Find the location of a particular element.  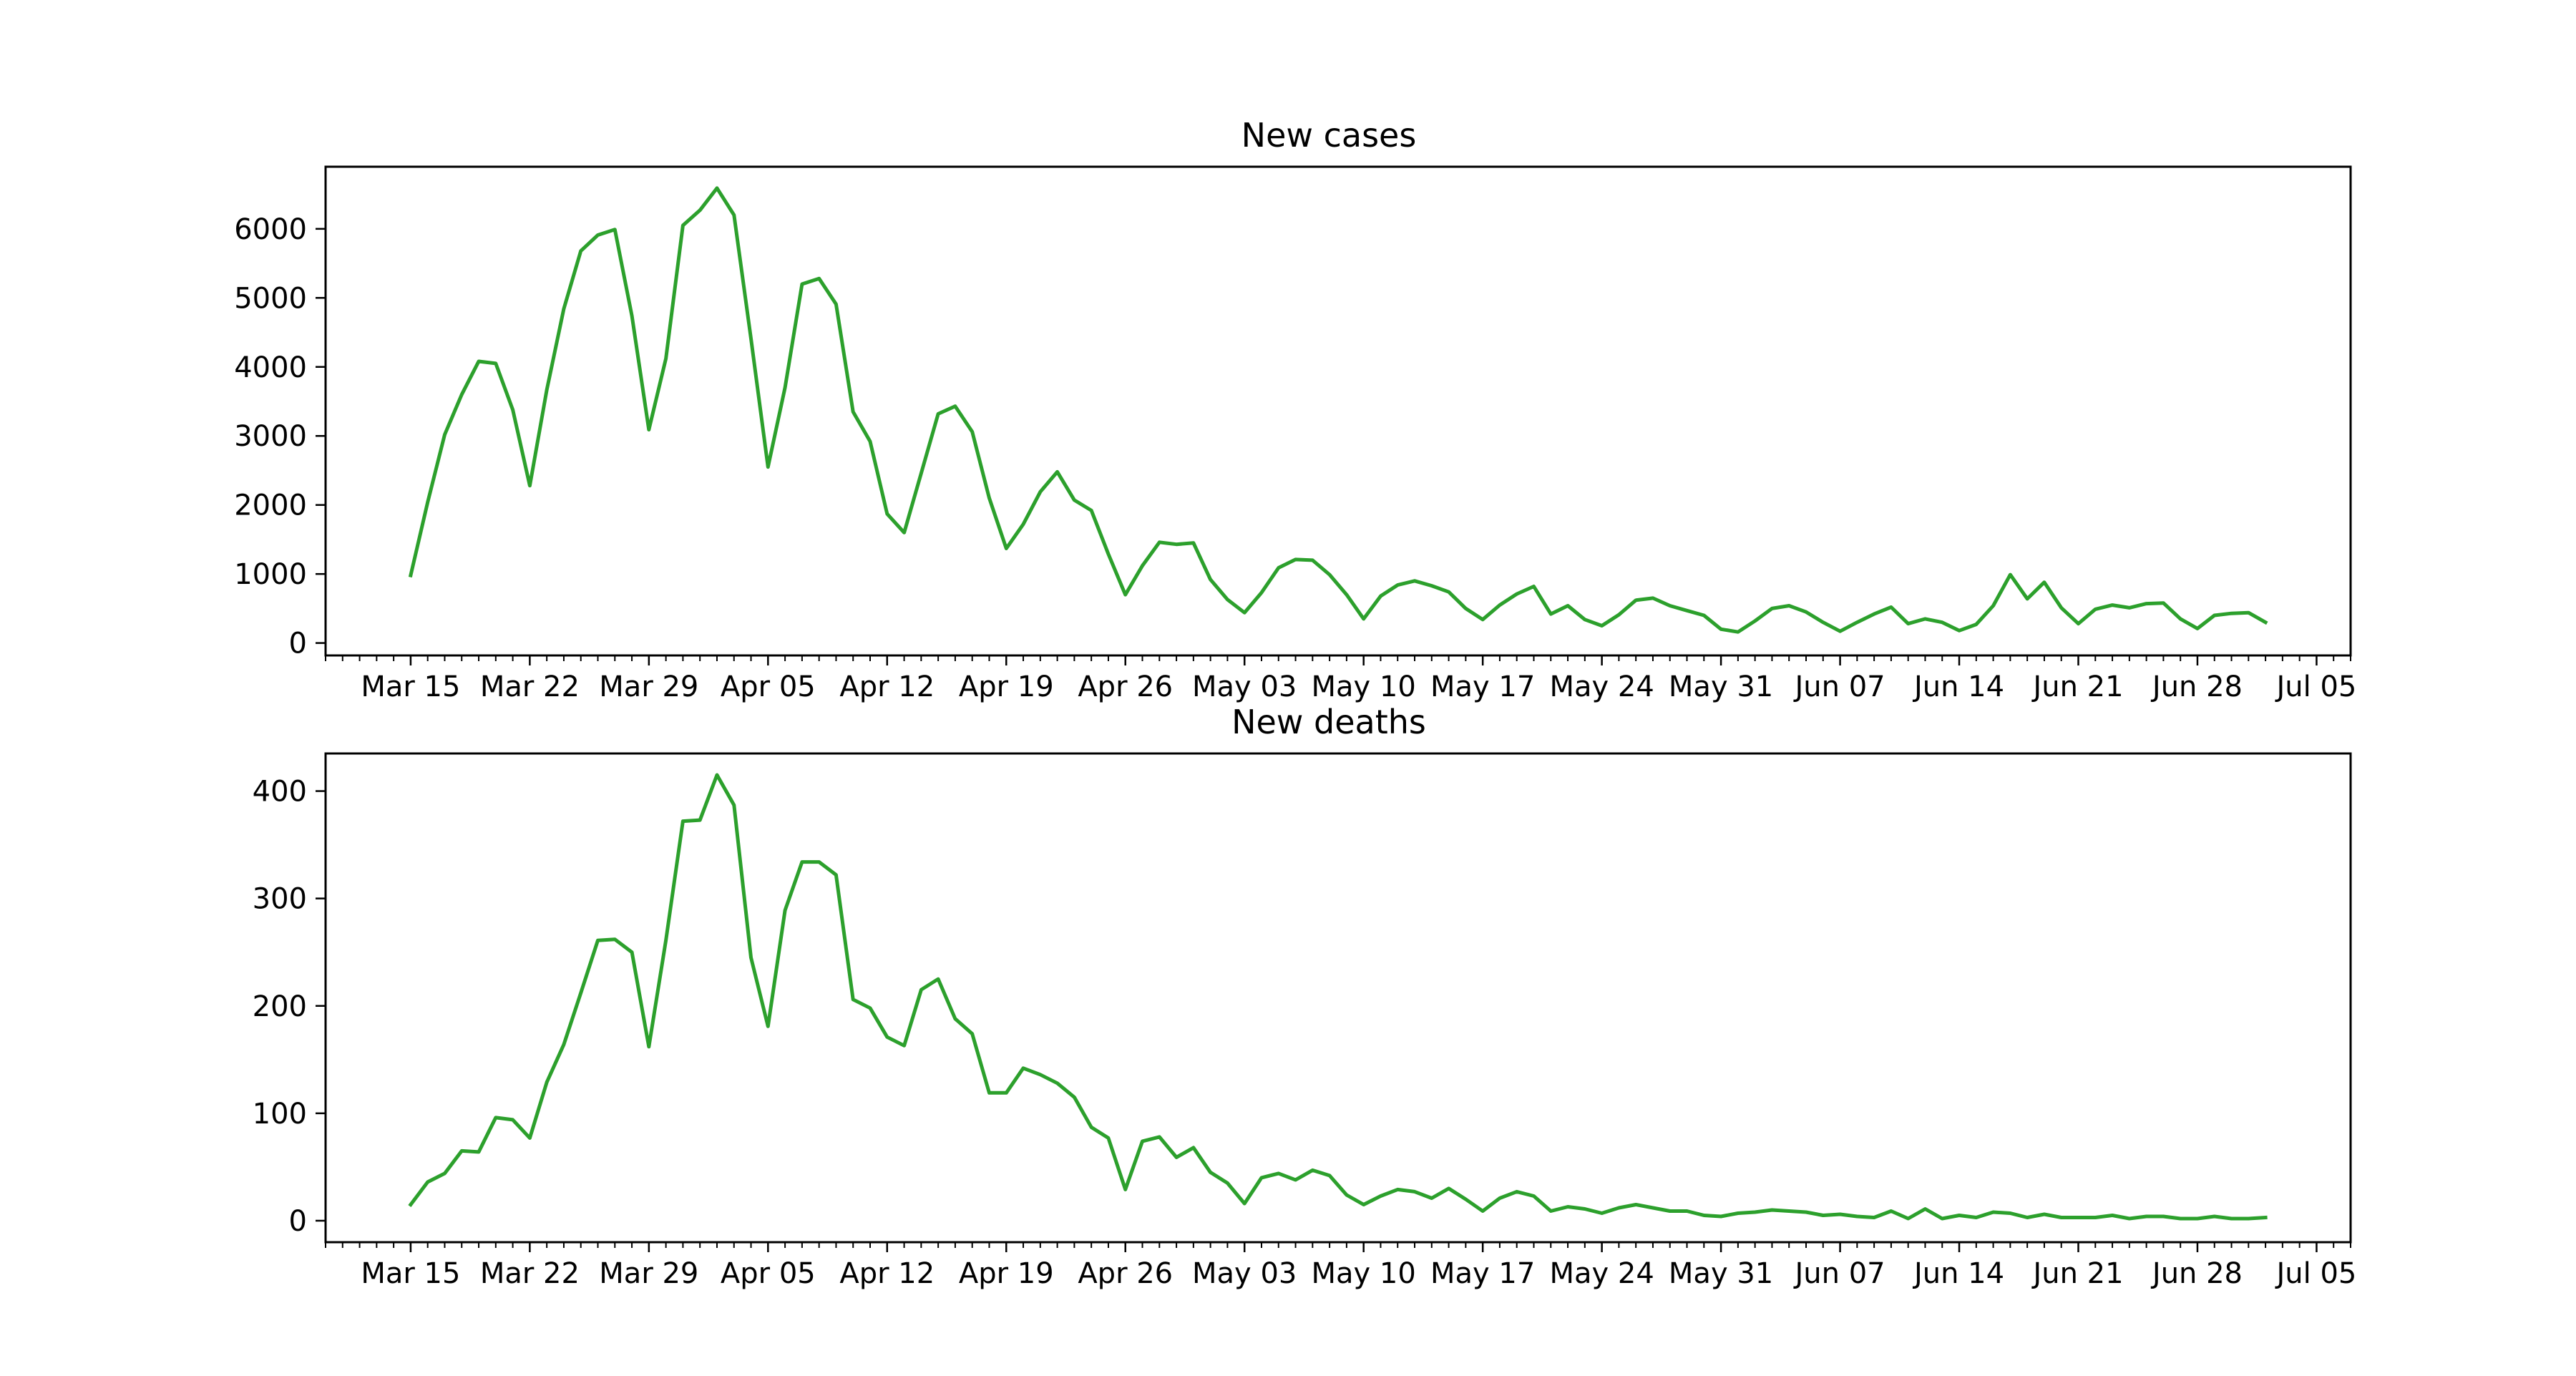

chart-title: New deaths is located at coordinates (1328, 722).